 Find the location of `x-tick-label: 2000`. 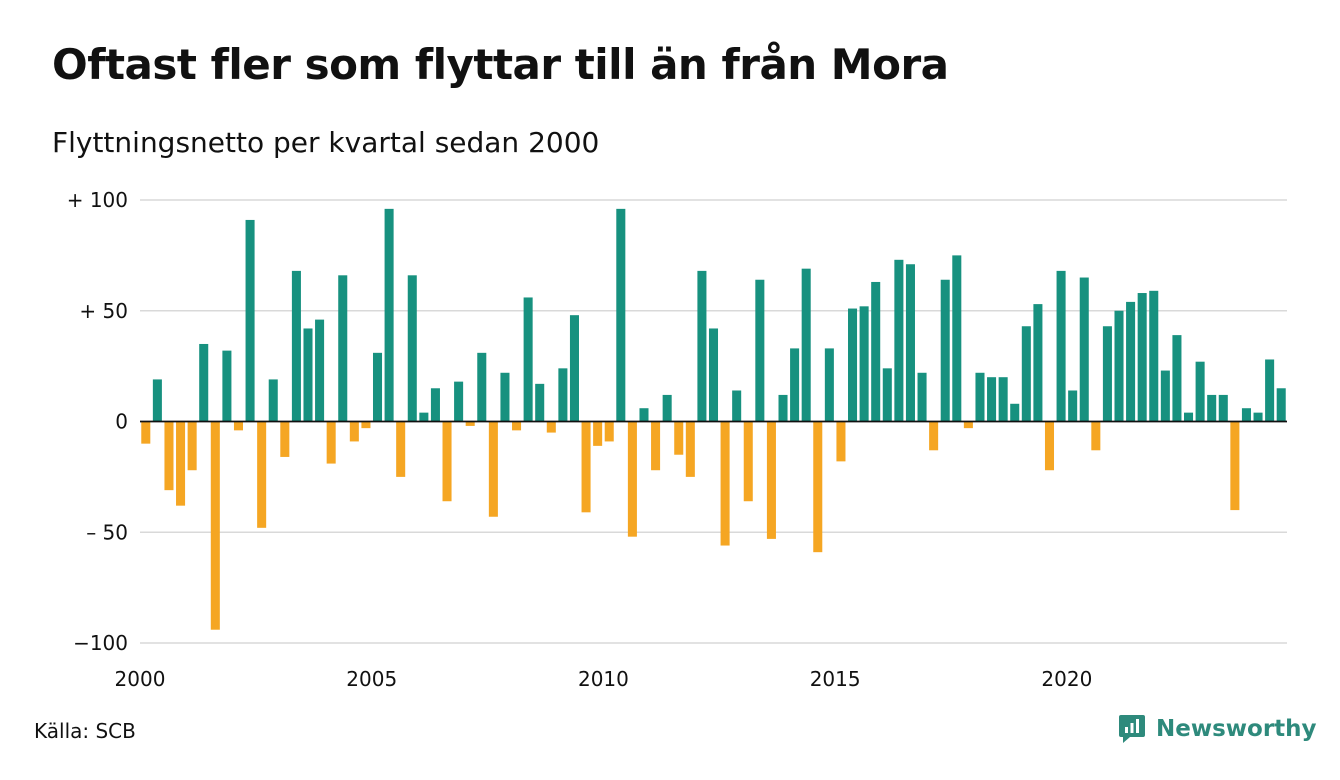

x-tick-label: 2000 is located at coordinates (140, 679).